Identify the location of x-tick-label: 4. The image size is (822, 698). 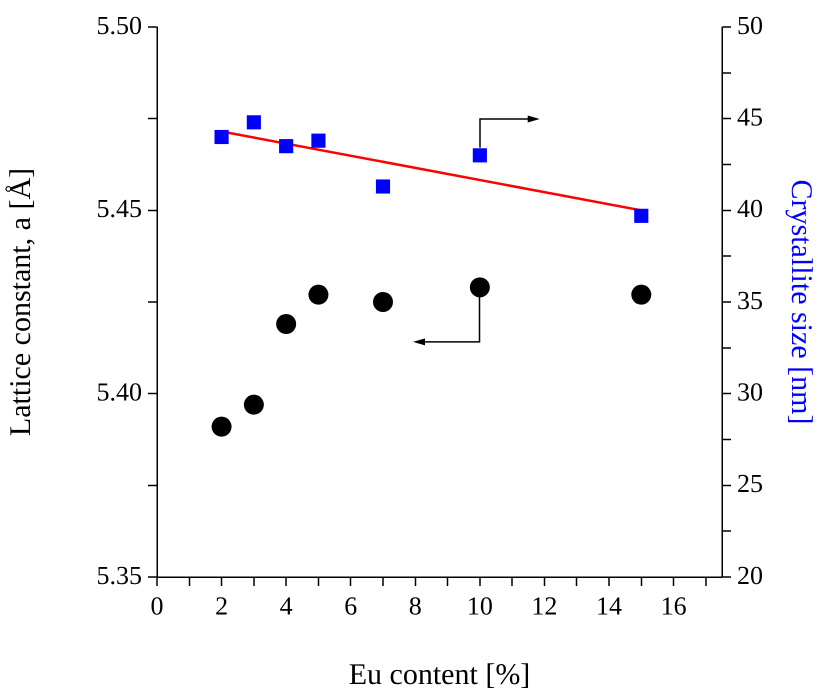
(286, 605).